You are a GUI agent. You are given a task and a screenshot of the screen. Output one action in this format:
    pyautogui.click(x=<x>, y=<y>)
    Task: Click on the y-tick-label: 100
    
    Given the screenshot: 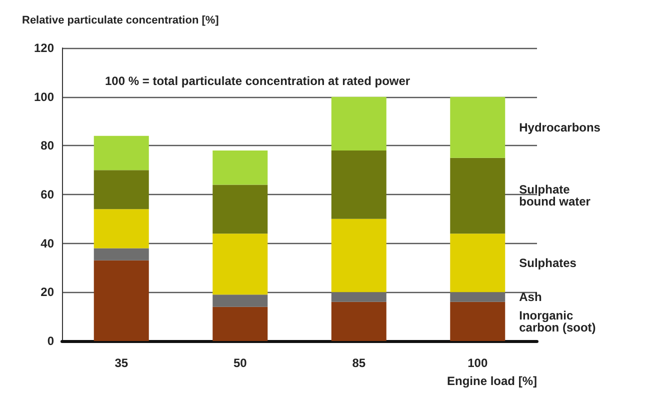 What is the action you would take?
    pyautogui.click(x=44, y=97)
    